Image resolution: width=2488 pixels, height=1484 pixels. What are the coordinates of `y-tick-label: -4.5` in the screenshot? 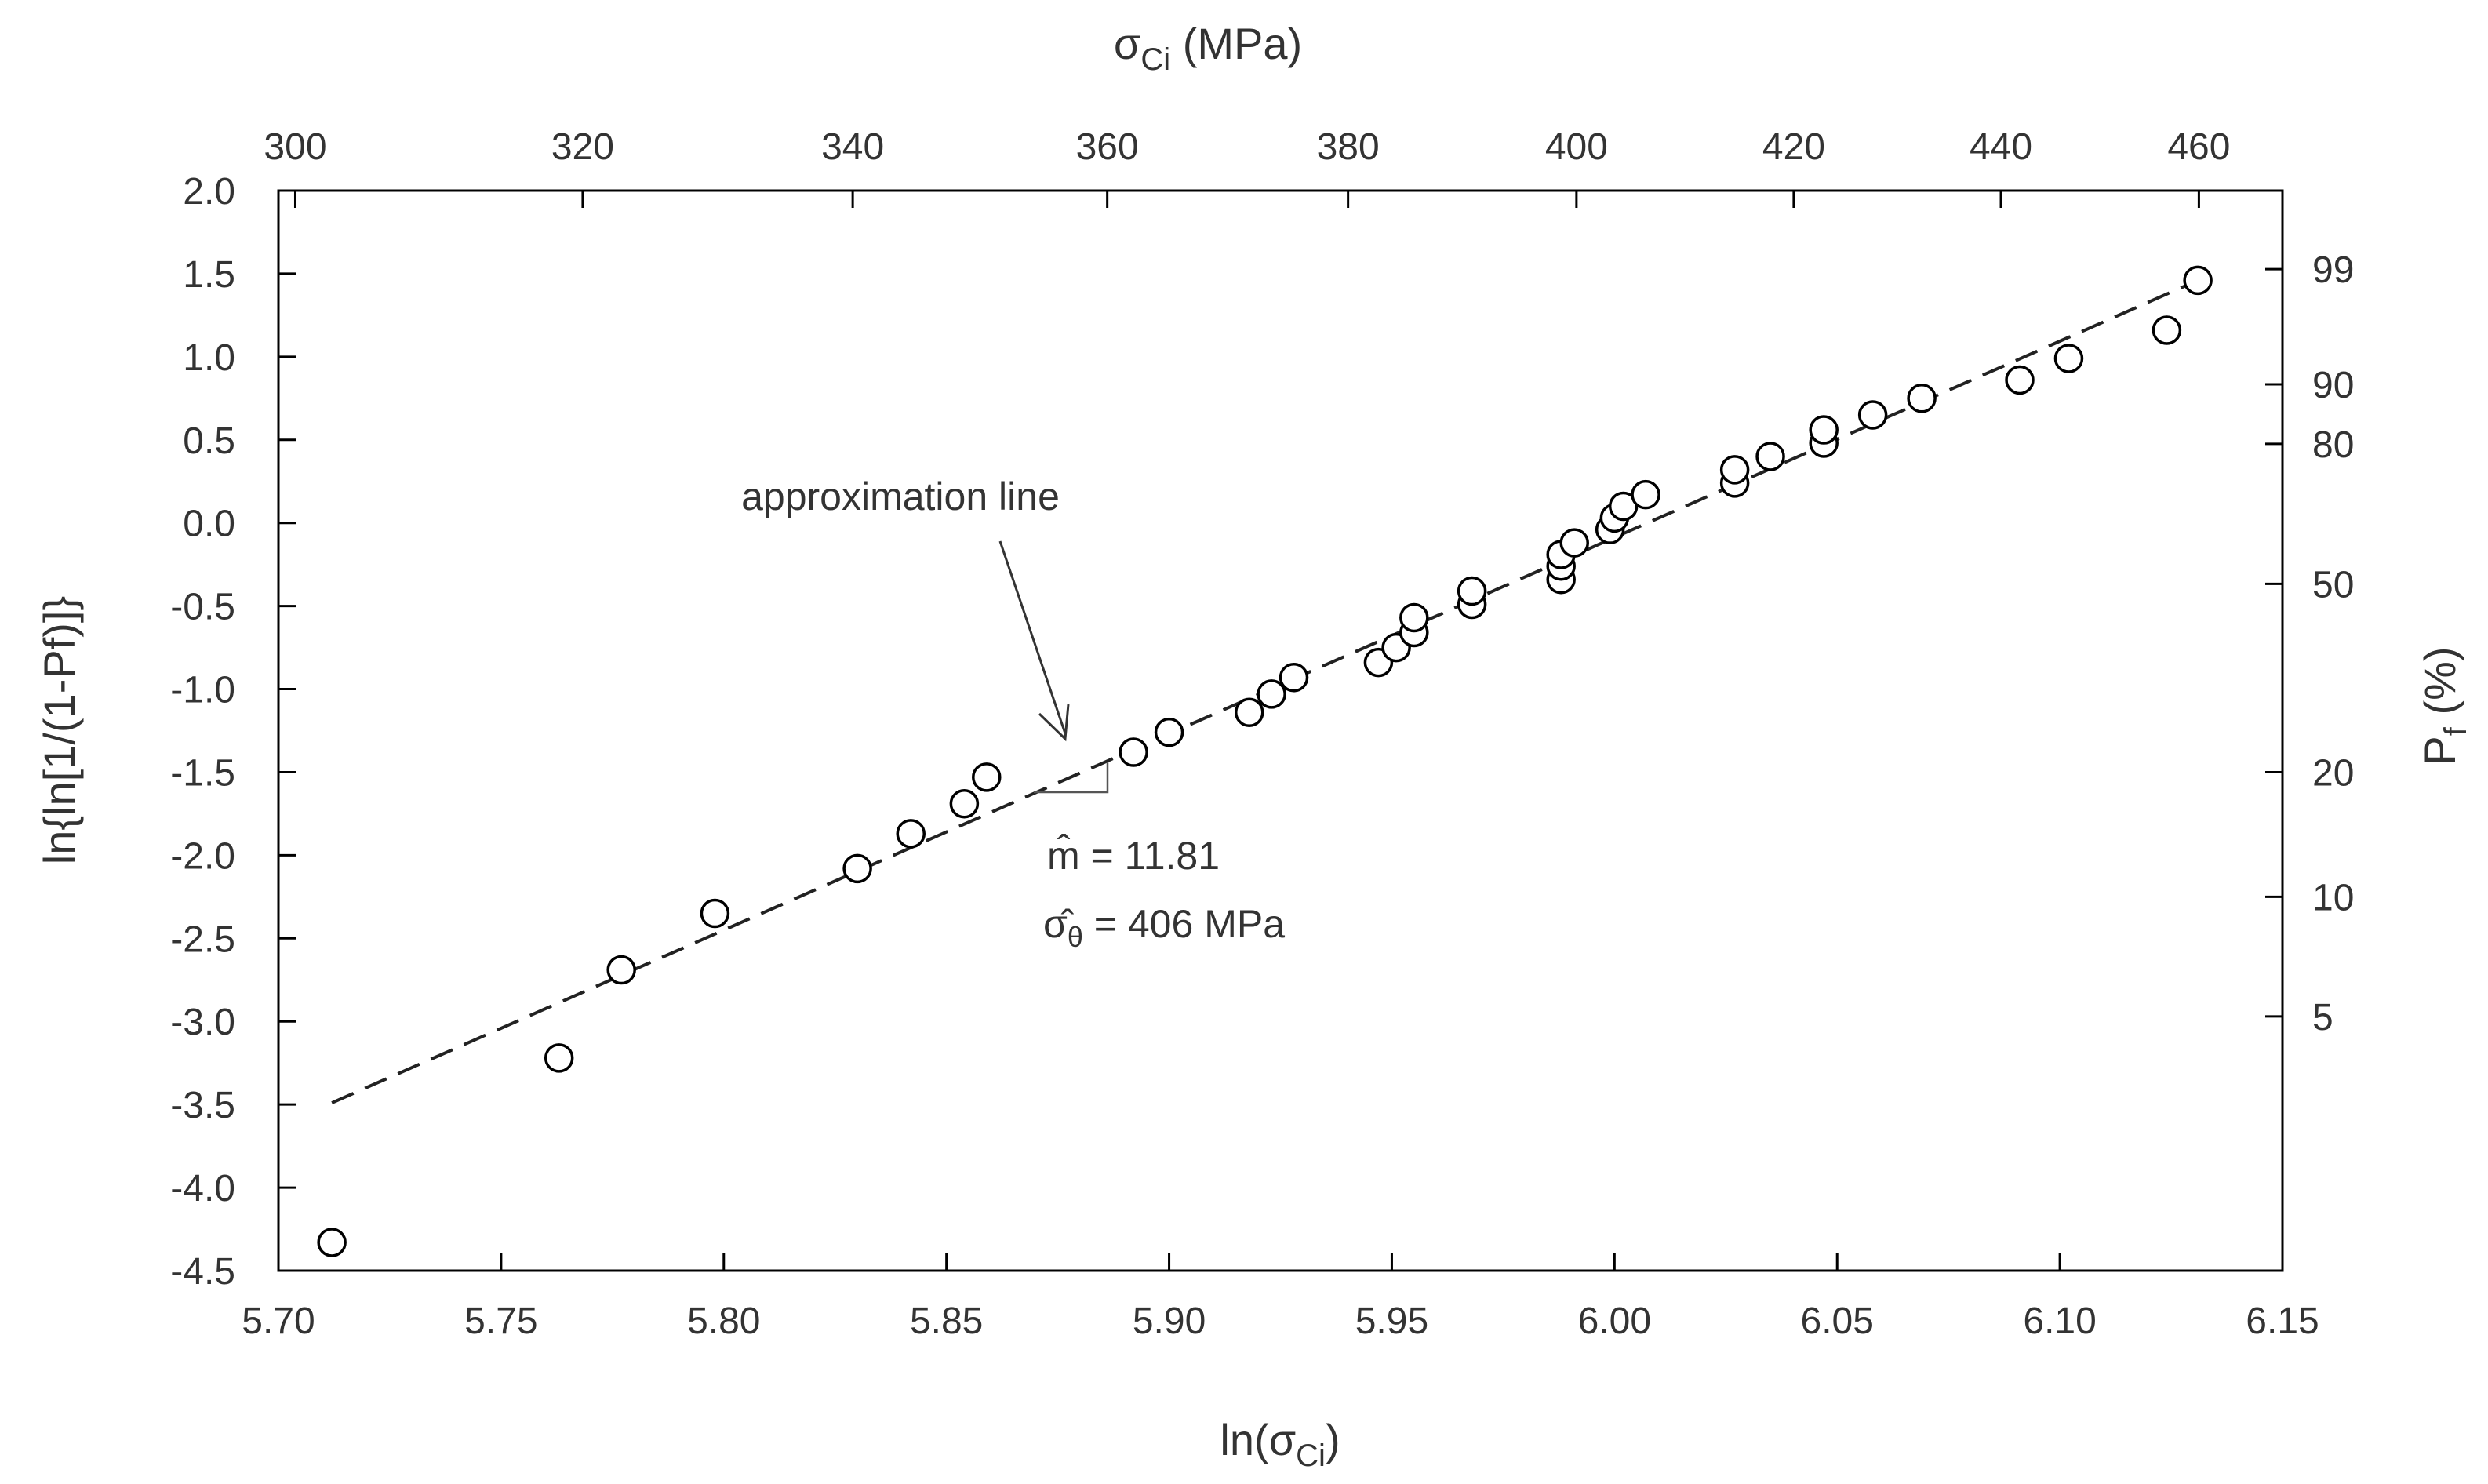 It's located at (202, 1272).